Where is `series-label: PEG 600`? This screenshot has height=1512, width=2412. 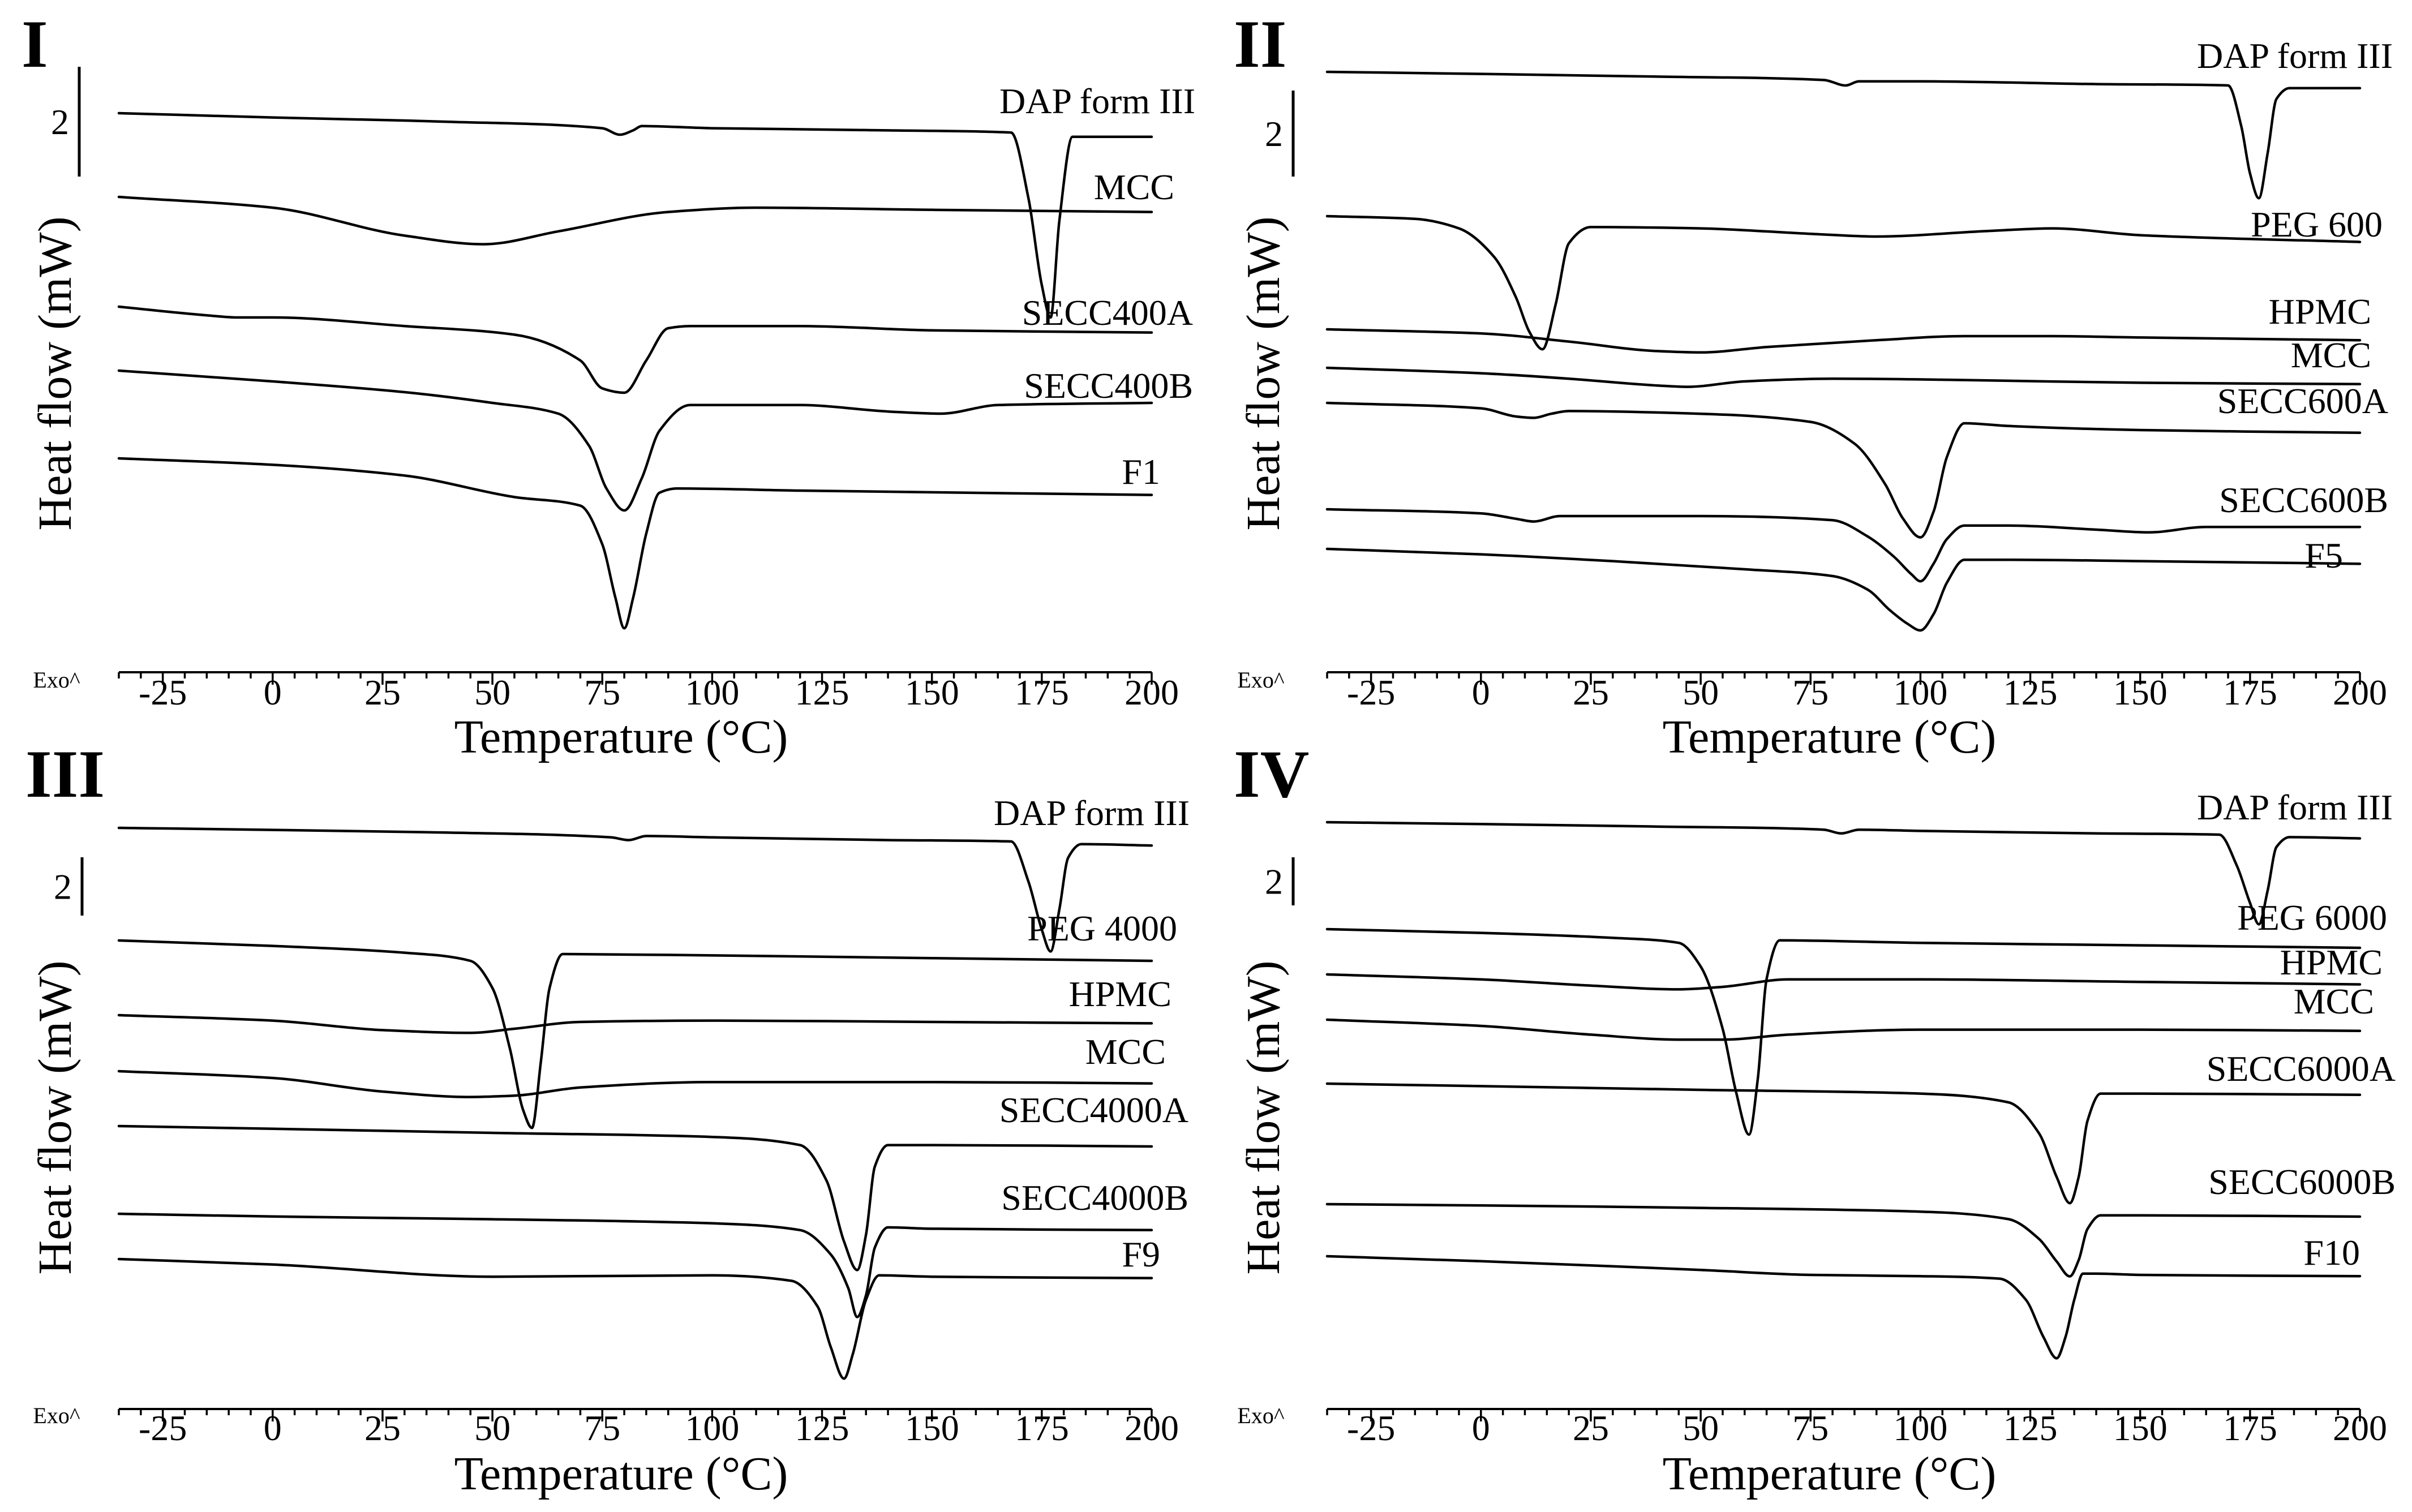 series-label: PEG 600 is located at coordinates (2317, 224).